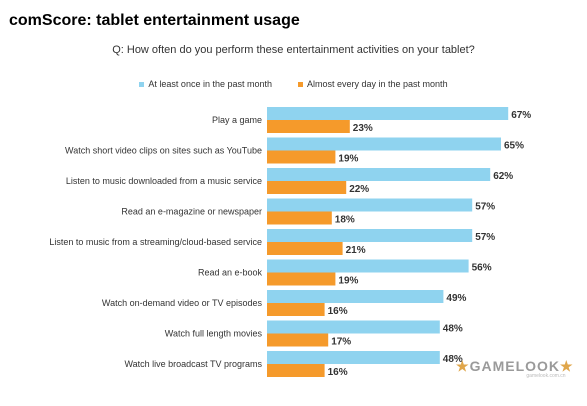  I want to click on value-label-monthly-cat-2: 62%, so click(503, 176).